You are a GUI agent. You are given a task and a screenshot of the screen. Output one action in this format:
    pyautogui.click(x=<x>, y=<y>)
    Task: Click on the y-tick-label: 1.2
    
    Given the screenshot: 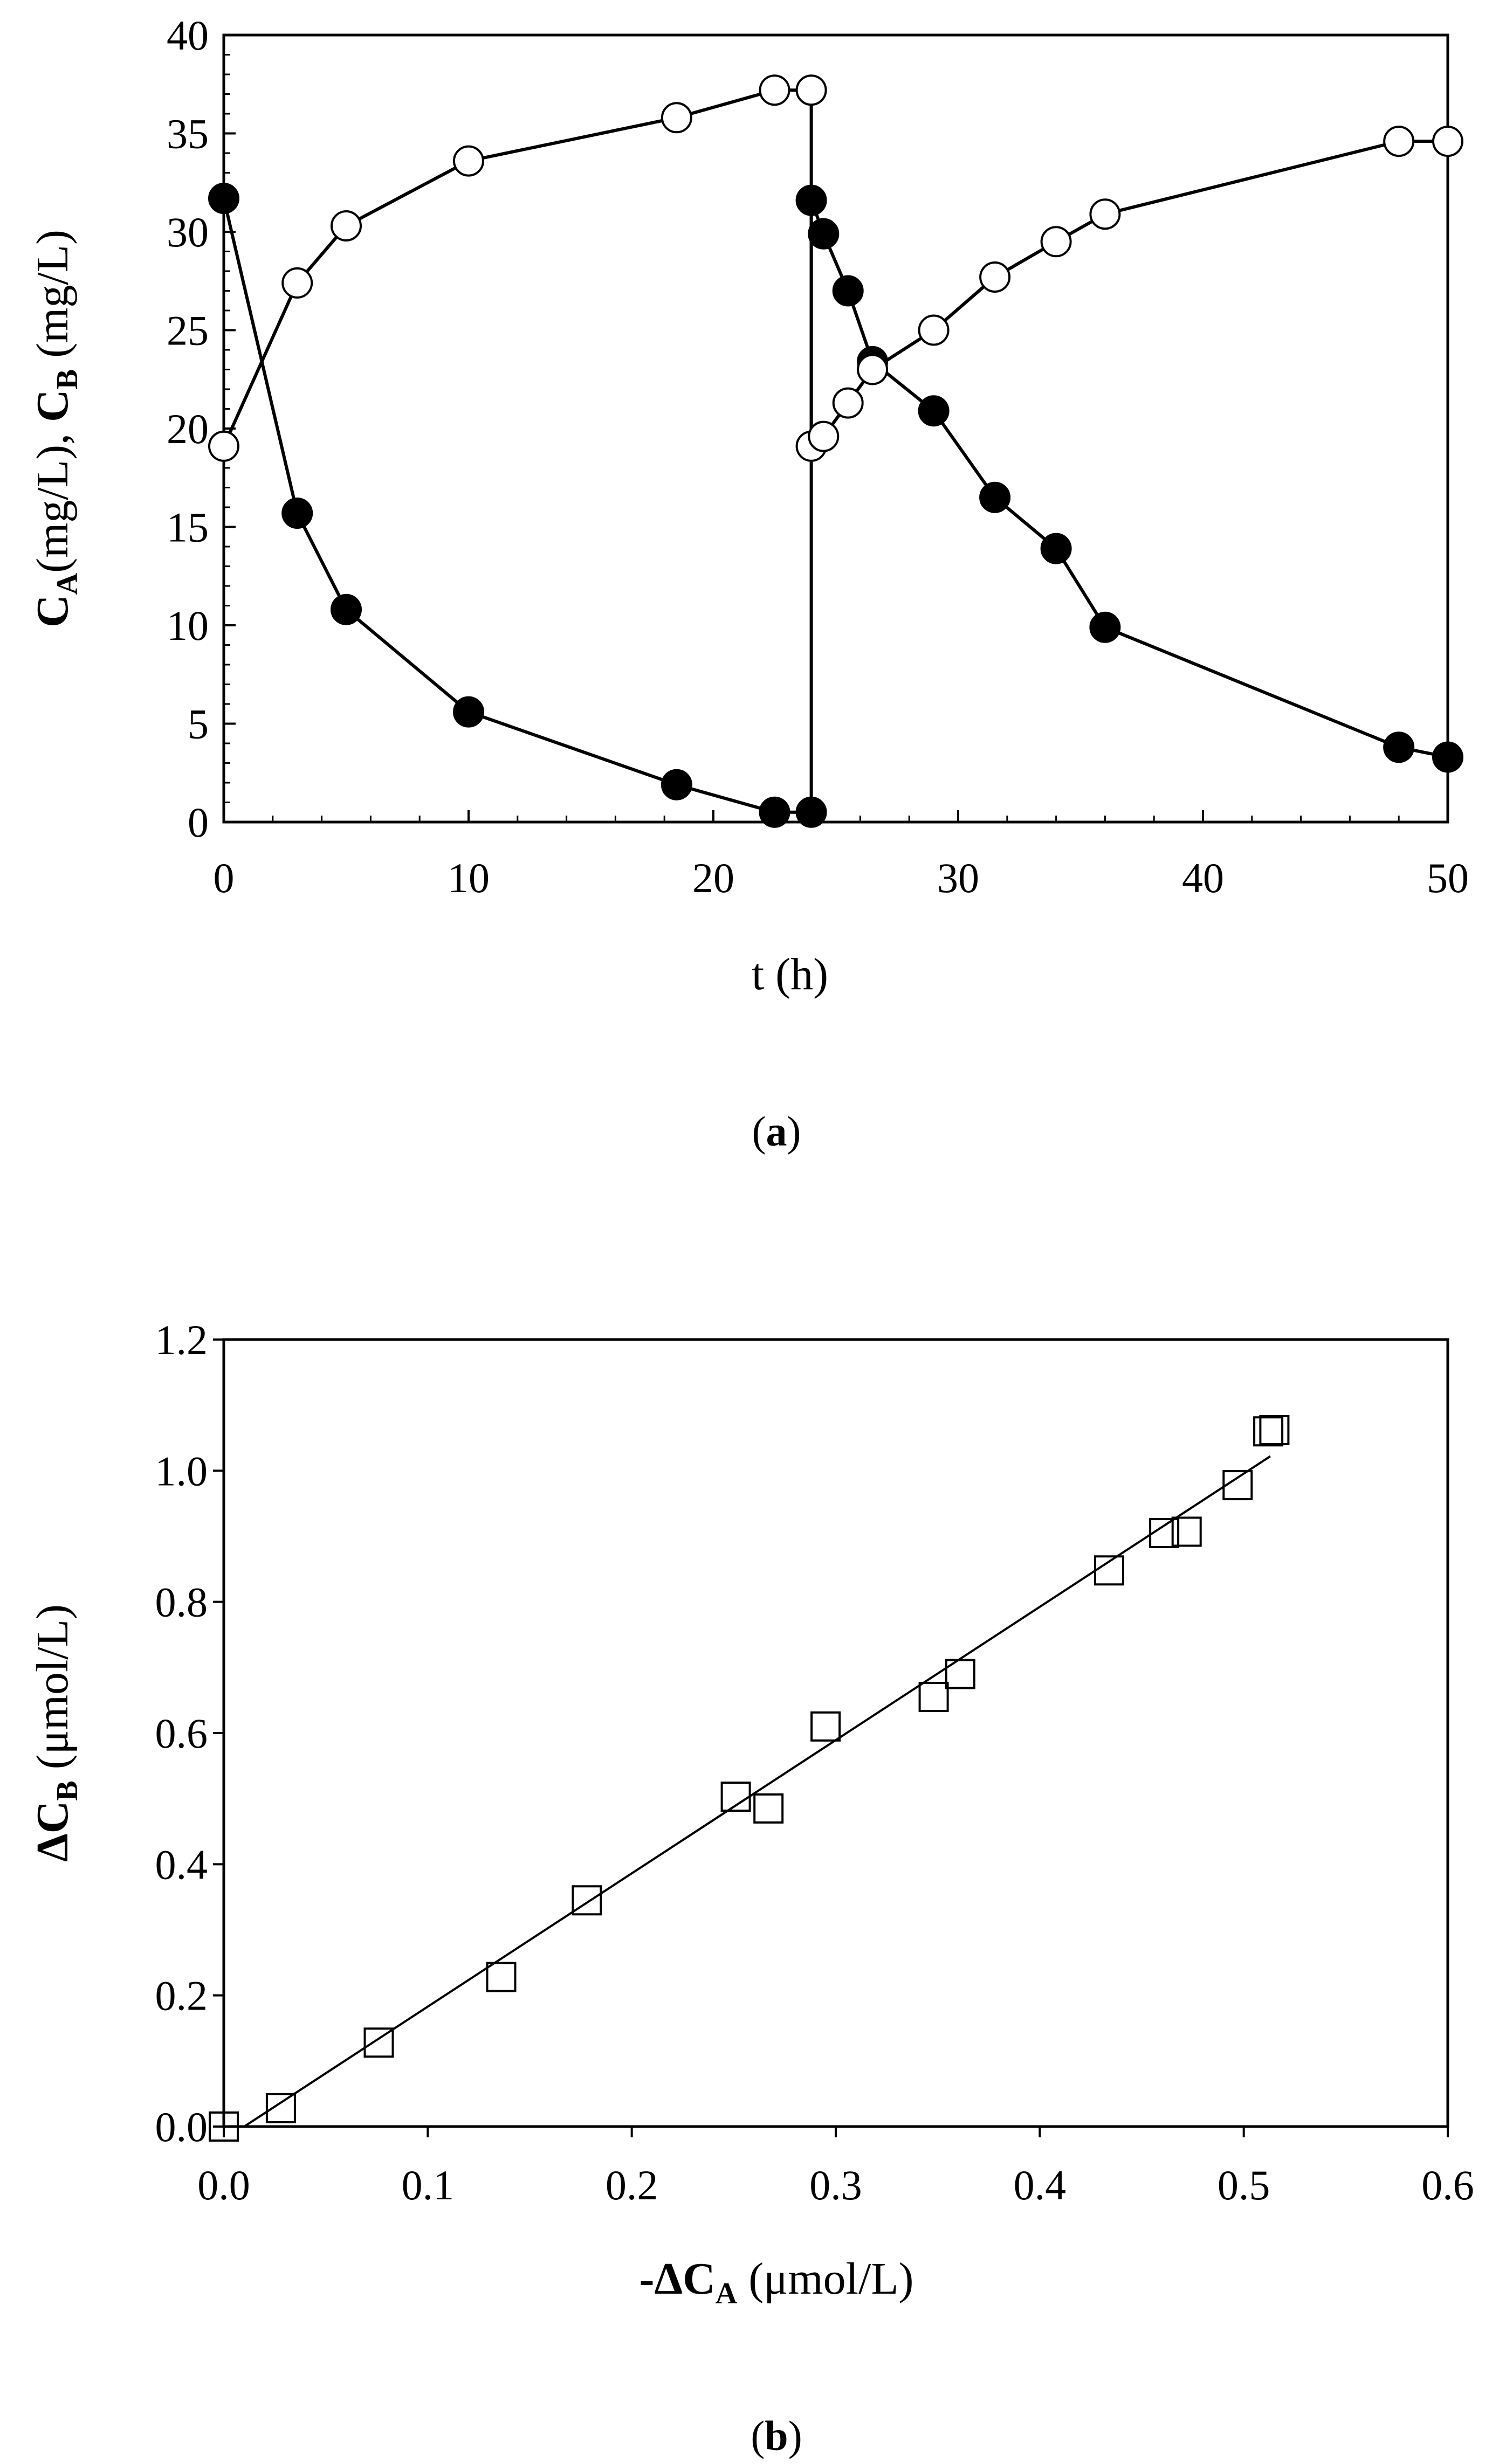 What is the action you would take?
    pyautogui.click(x=181, y=1340)
    